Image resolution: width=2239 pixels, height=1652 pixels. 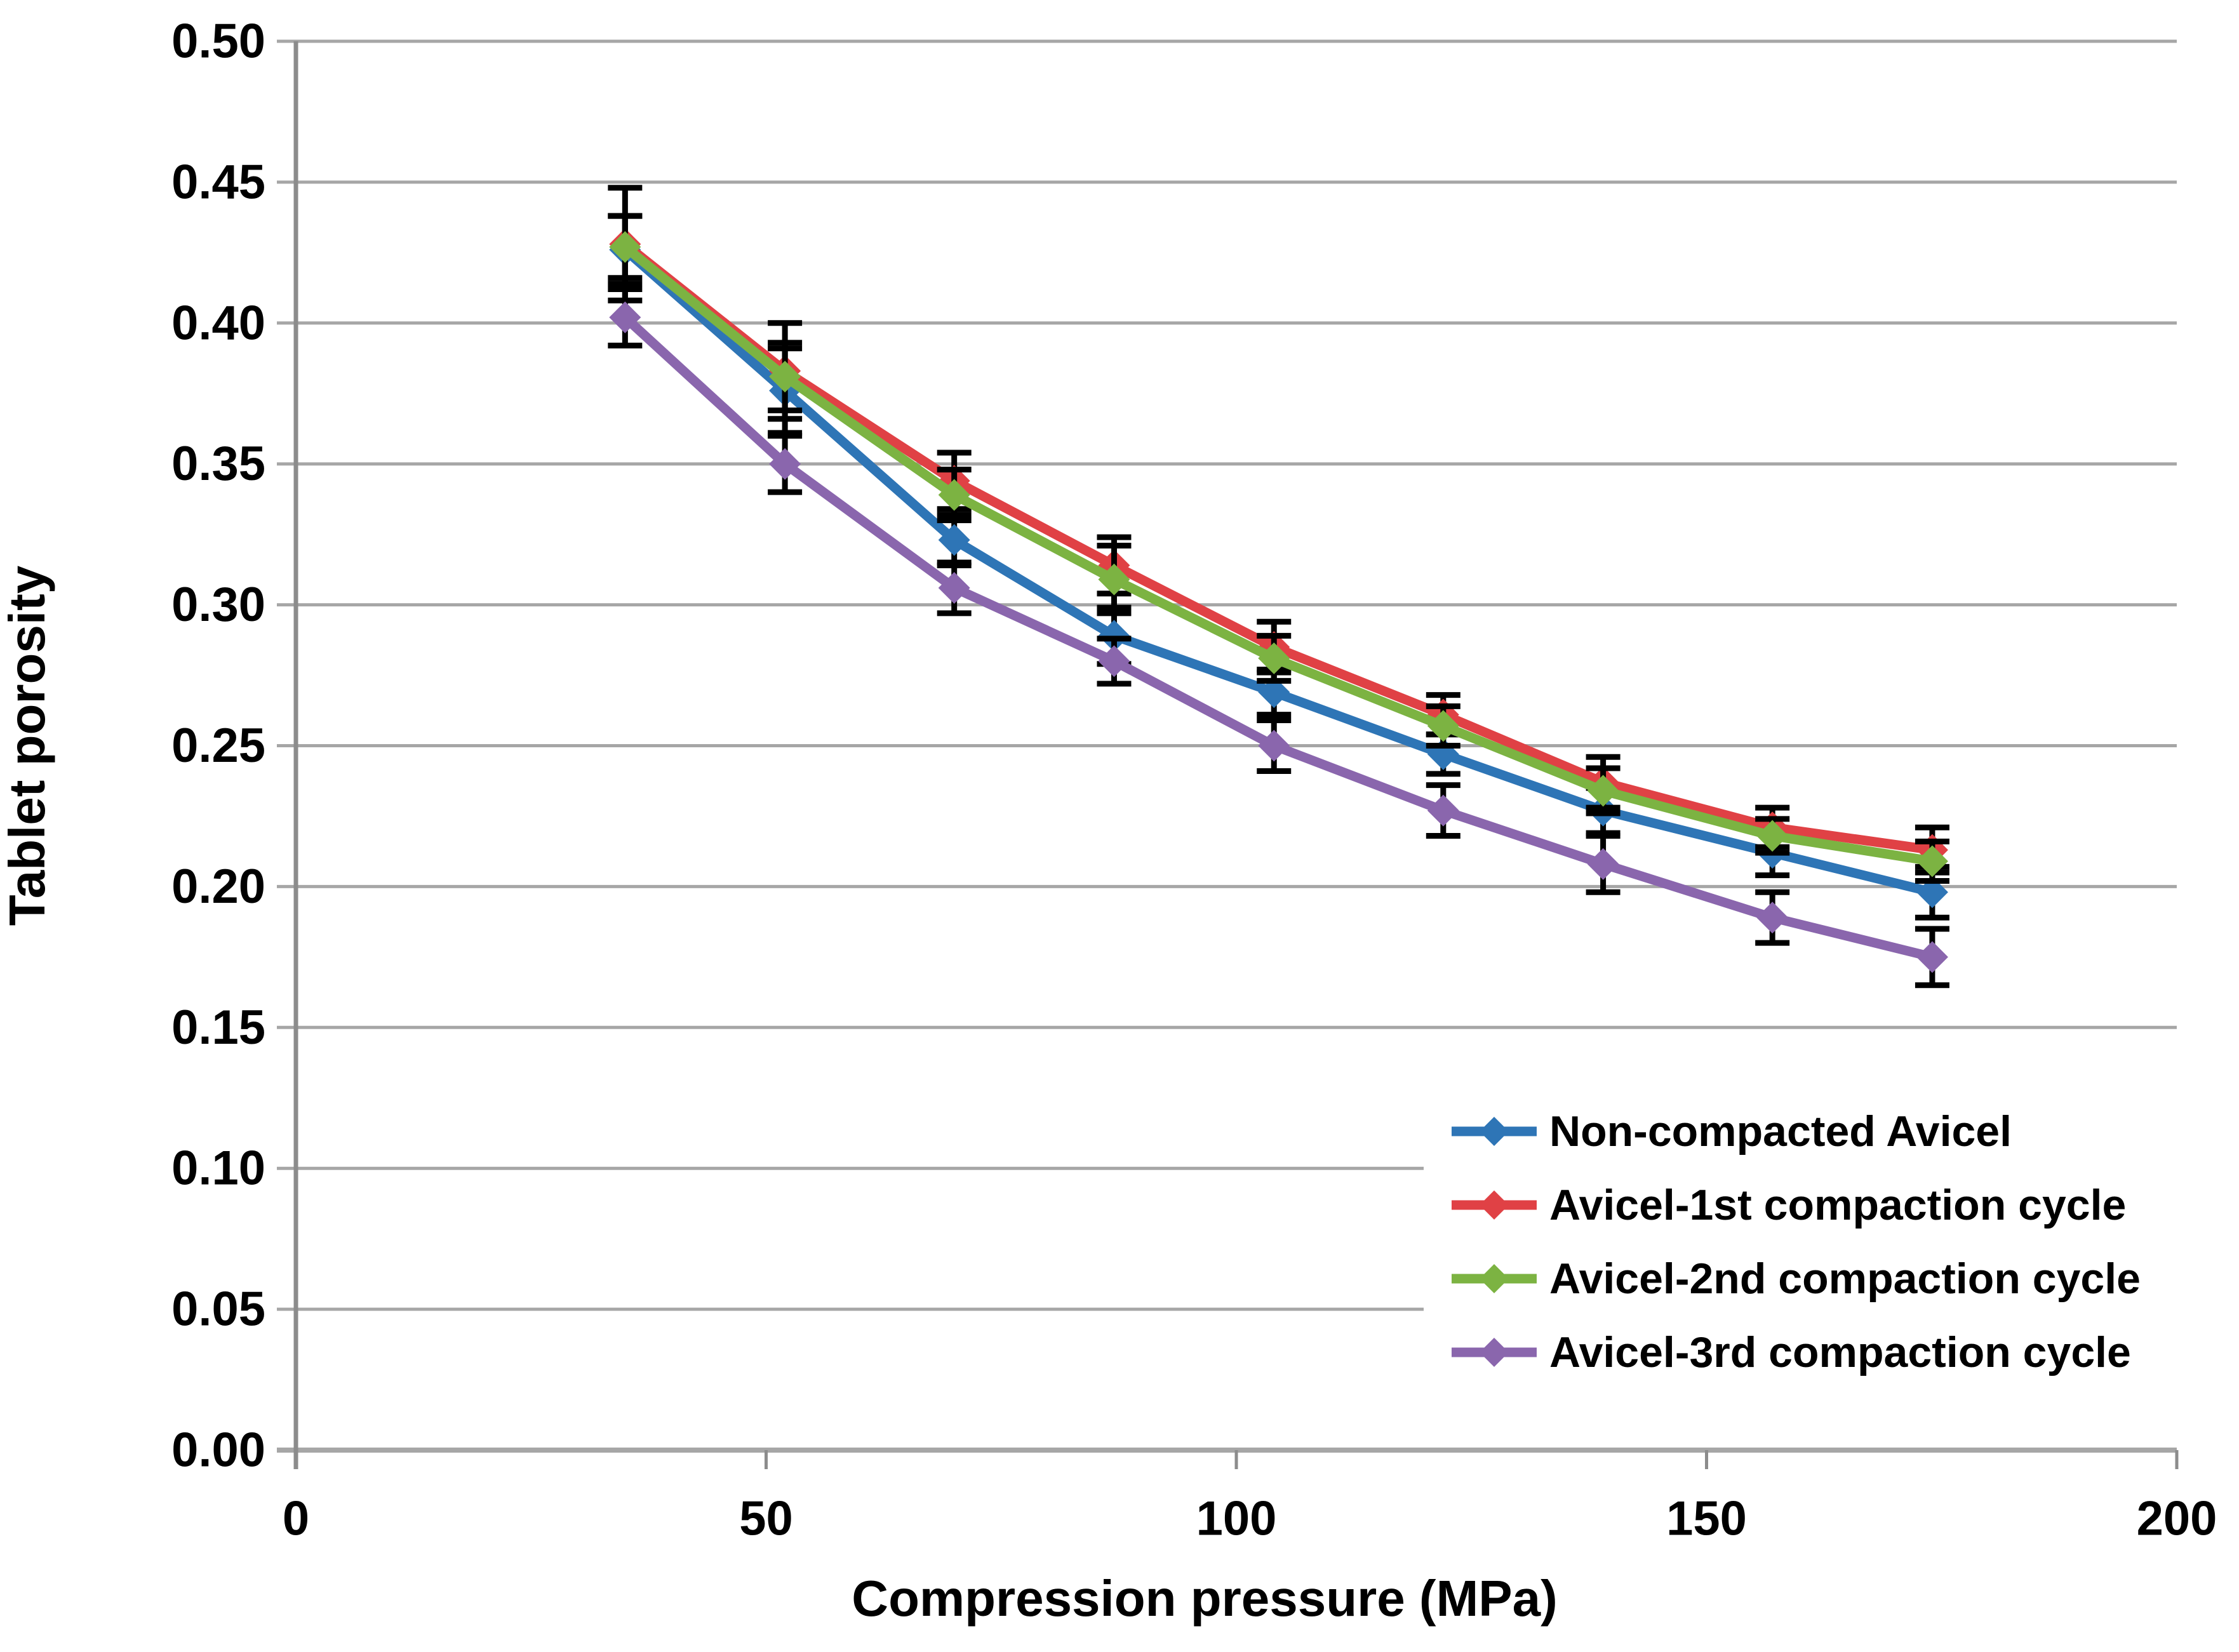 I want to click on legend-label-avicel-1st-compaction-cycle: Avicel-1st compaction cycle, so click(x=1837, y=1205).